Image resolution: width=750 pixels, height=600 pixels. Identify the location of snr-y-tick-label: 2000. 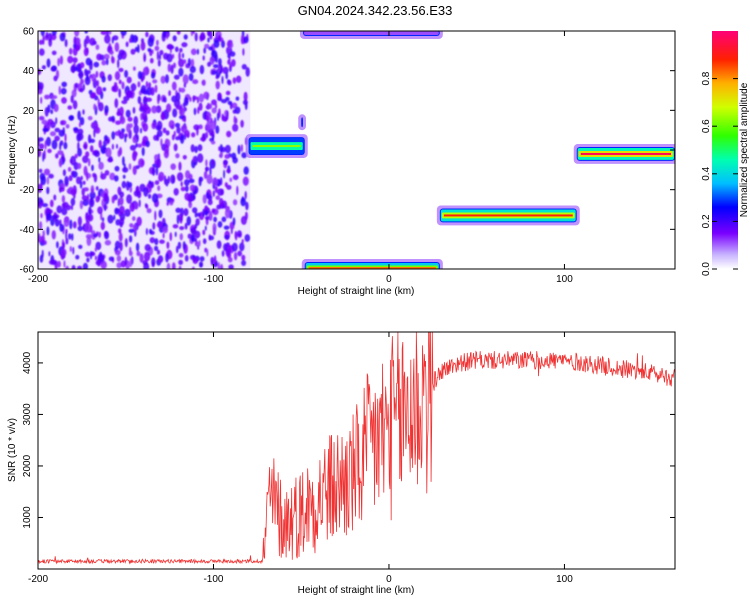
(27, 465).